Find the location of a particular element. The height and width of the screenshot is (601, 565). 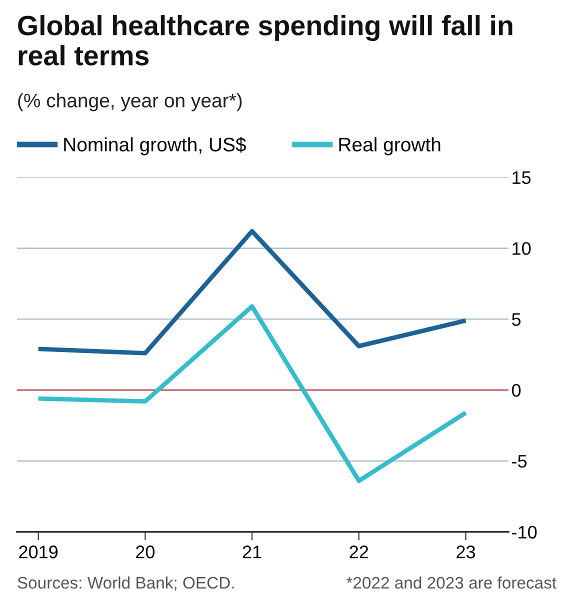

y-tick-label: 0 is located at coordinates (516, 390).